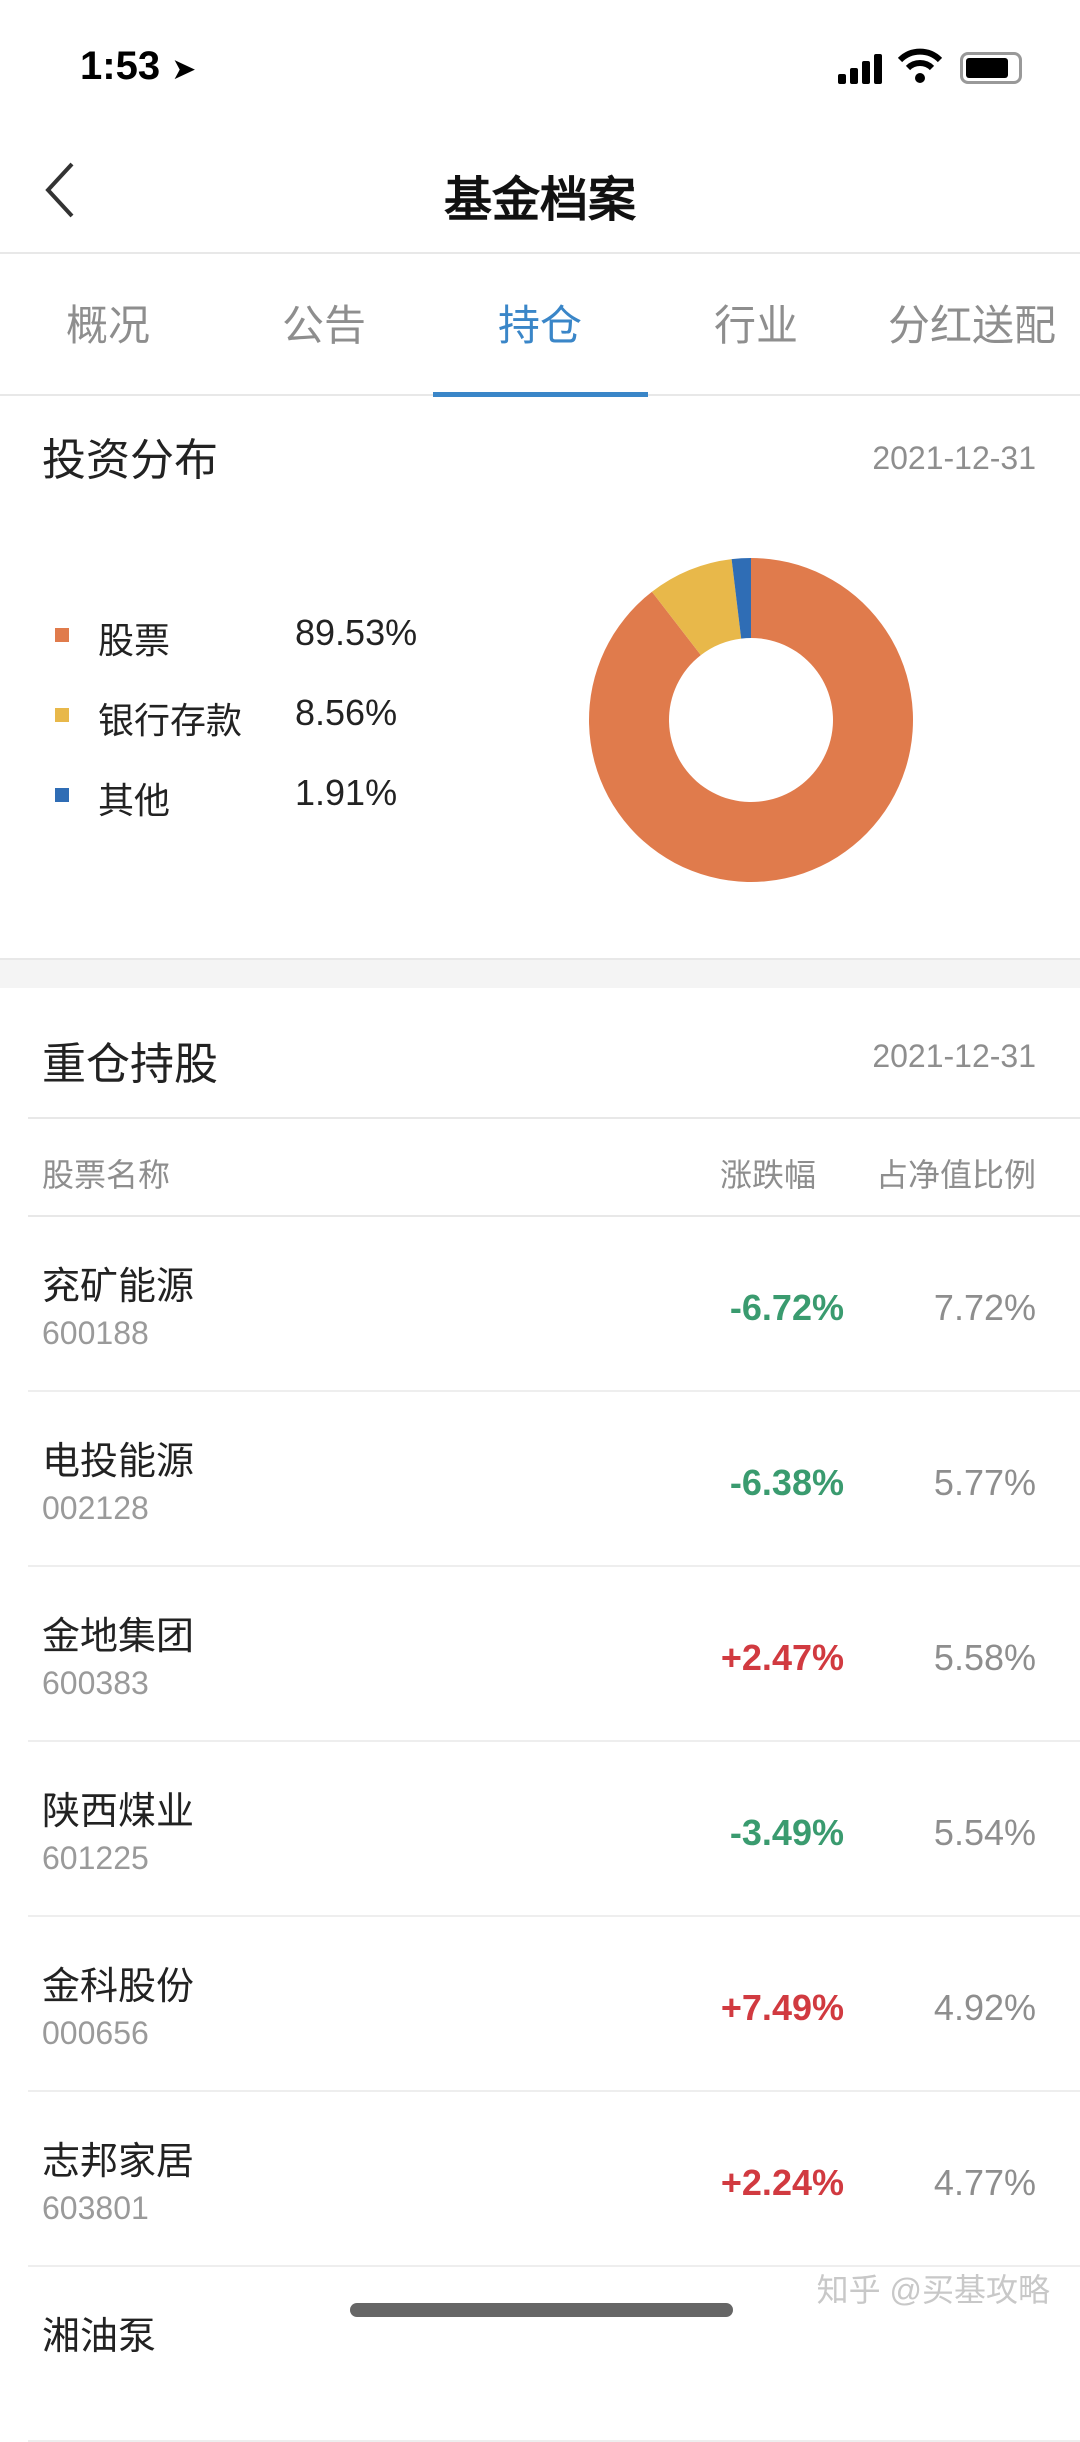 Image resolution: width=1080 pixels, height=2442 pixels. What do you see at coordinates (134, 640) in the screenshot?
I see `legend-label: 股票` at bounding box center [134, 640].